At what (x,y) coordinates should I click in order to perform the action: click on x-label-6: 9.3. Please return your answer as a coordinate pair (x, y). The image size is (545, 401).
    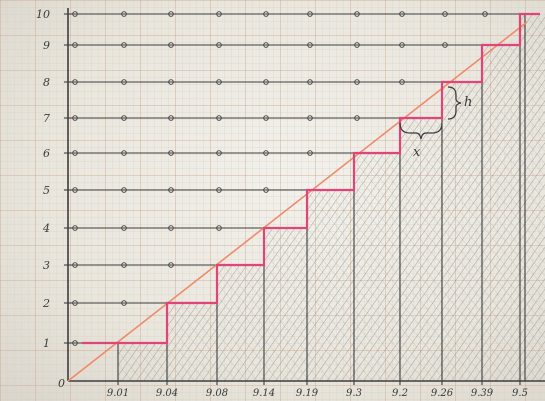
    Looking at the image, I should click on (354, 393).